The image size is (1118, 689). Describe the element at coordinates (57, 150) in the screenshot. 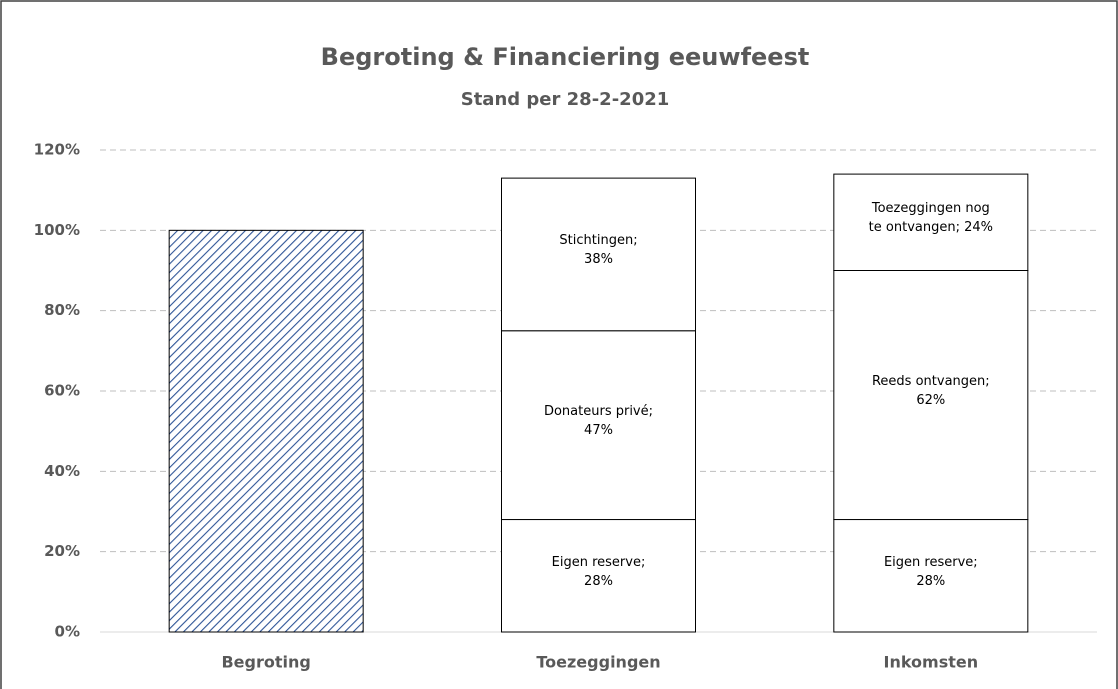

I see `y-tick-label: 120%` at that location.